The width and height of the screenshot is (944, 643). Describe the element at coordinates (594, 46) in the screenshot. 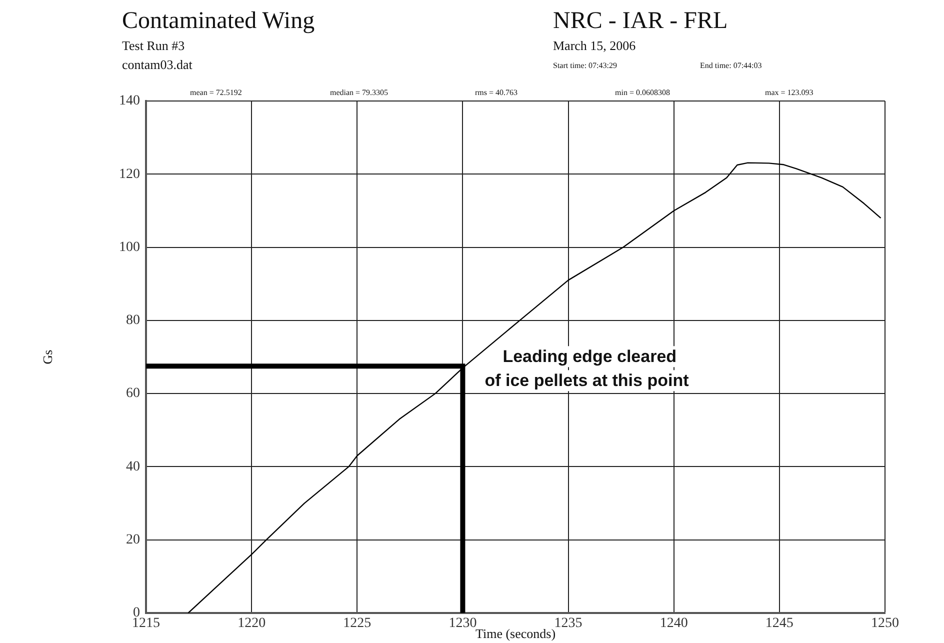

I see `text: March 15, 2006` at that location.